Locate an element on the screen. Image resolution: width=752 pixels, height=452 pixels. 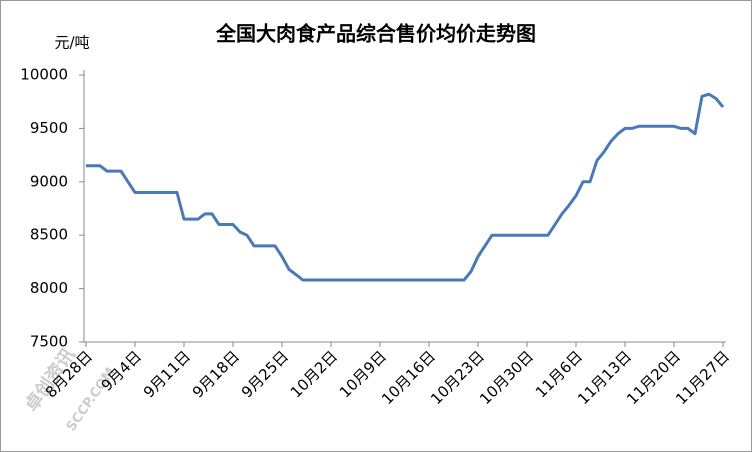
y-tick-label: 10000 is located at coordinates (44, 75).